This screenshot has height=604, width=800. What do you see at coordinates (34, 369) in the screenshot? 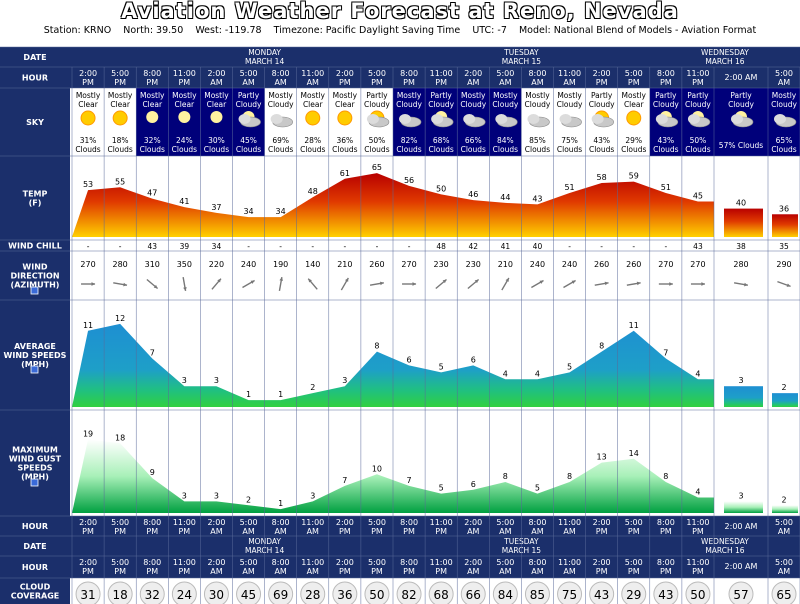
I see `avg-wind-help-icon` at bounding box center [34, 369].